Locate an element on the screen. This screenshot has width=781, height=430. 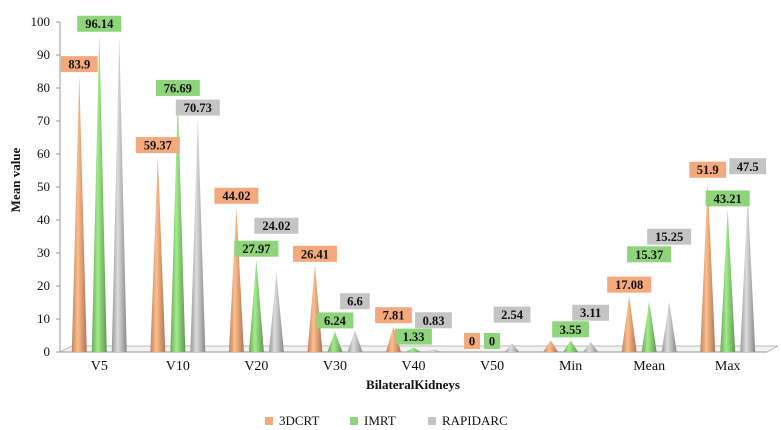
data-label-3dcrt-v20: 44.02 is located at coordinates (236, 196).